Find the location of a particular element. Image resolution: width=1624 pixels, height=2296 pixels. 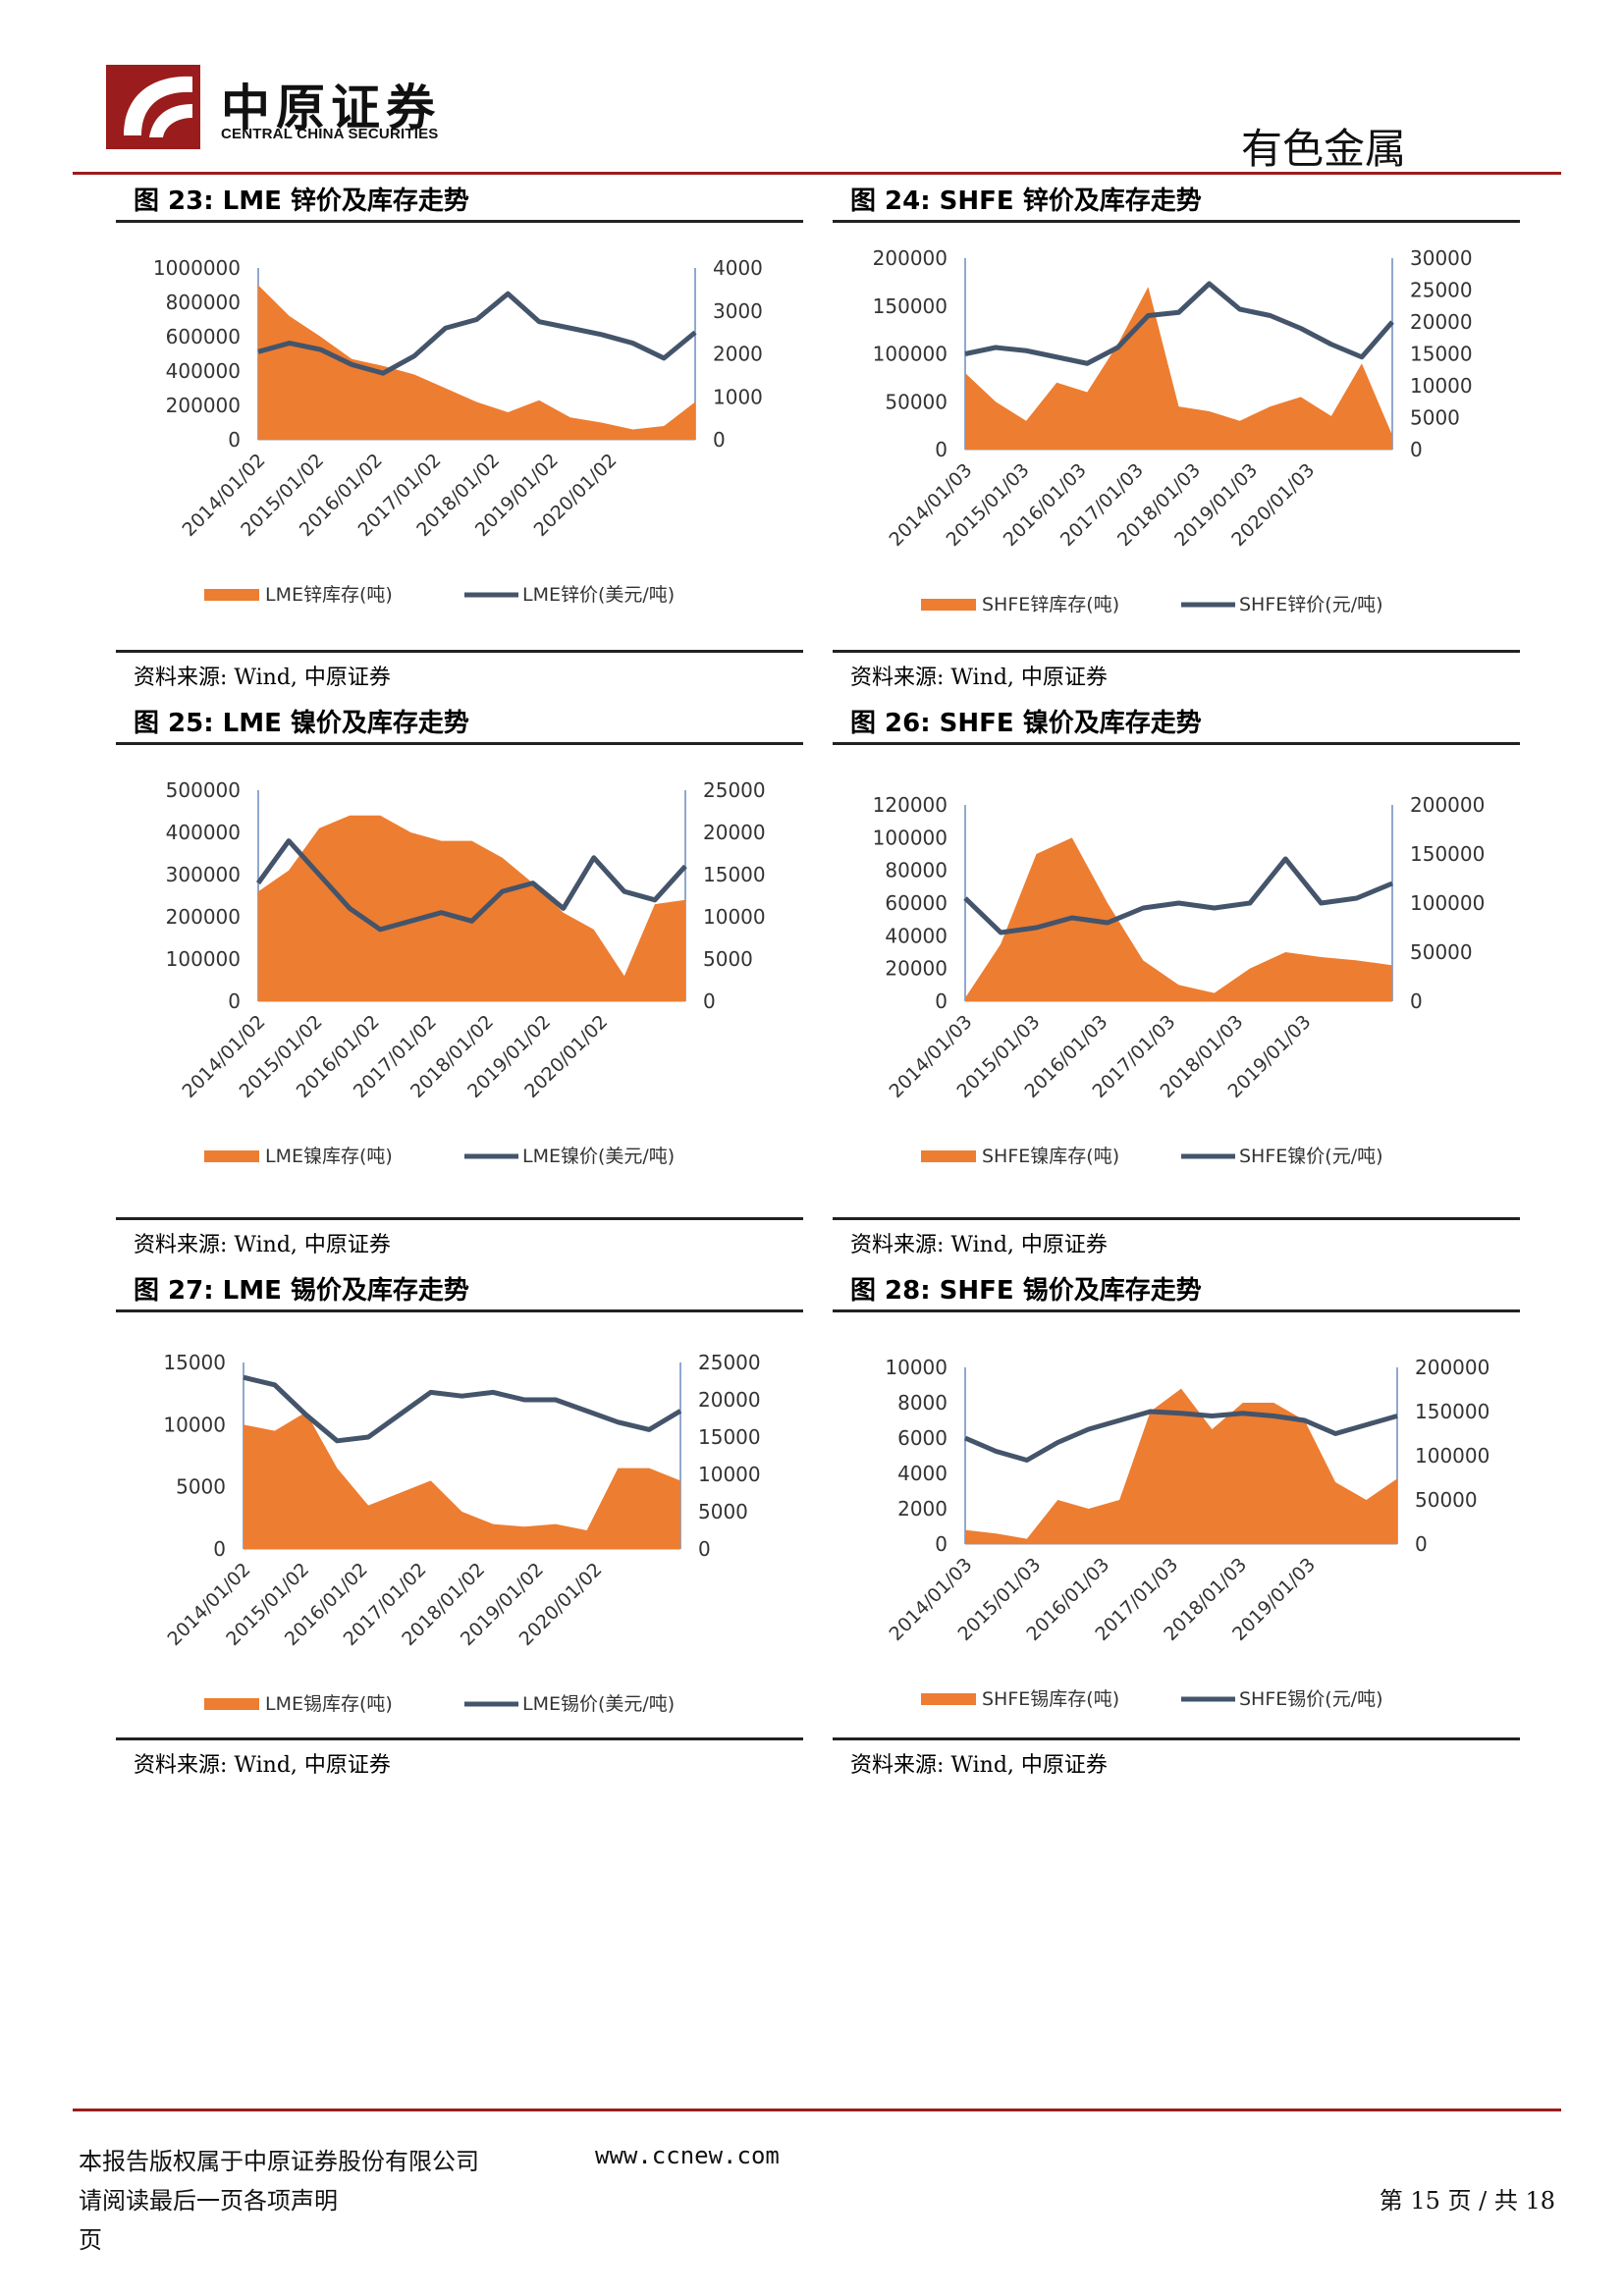

legend-item-stock: LME锡库存(吨) is located at coordinates (298, 1704).